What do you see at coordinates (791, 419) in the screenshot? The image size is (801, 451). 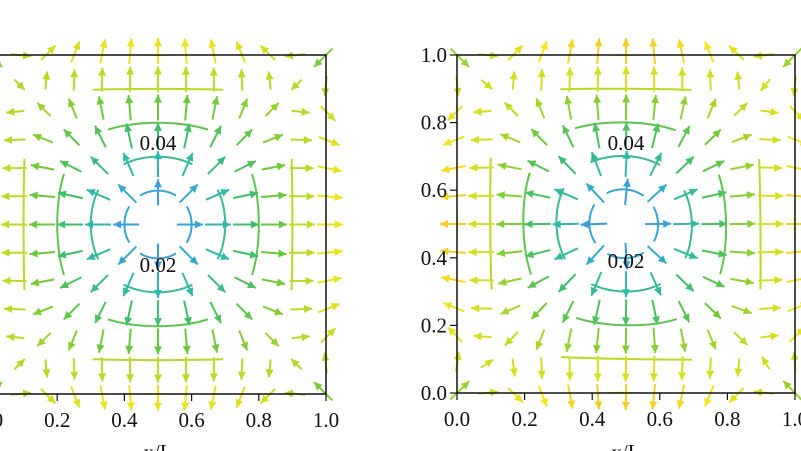 I see `x-tick-label: 1.0` at bounding box center [791, 419].